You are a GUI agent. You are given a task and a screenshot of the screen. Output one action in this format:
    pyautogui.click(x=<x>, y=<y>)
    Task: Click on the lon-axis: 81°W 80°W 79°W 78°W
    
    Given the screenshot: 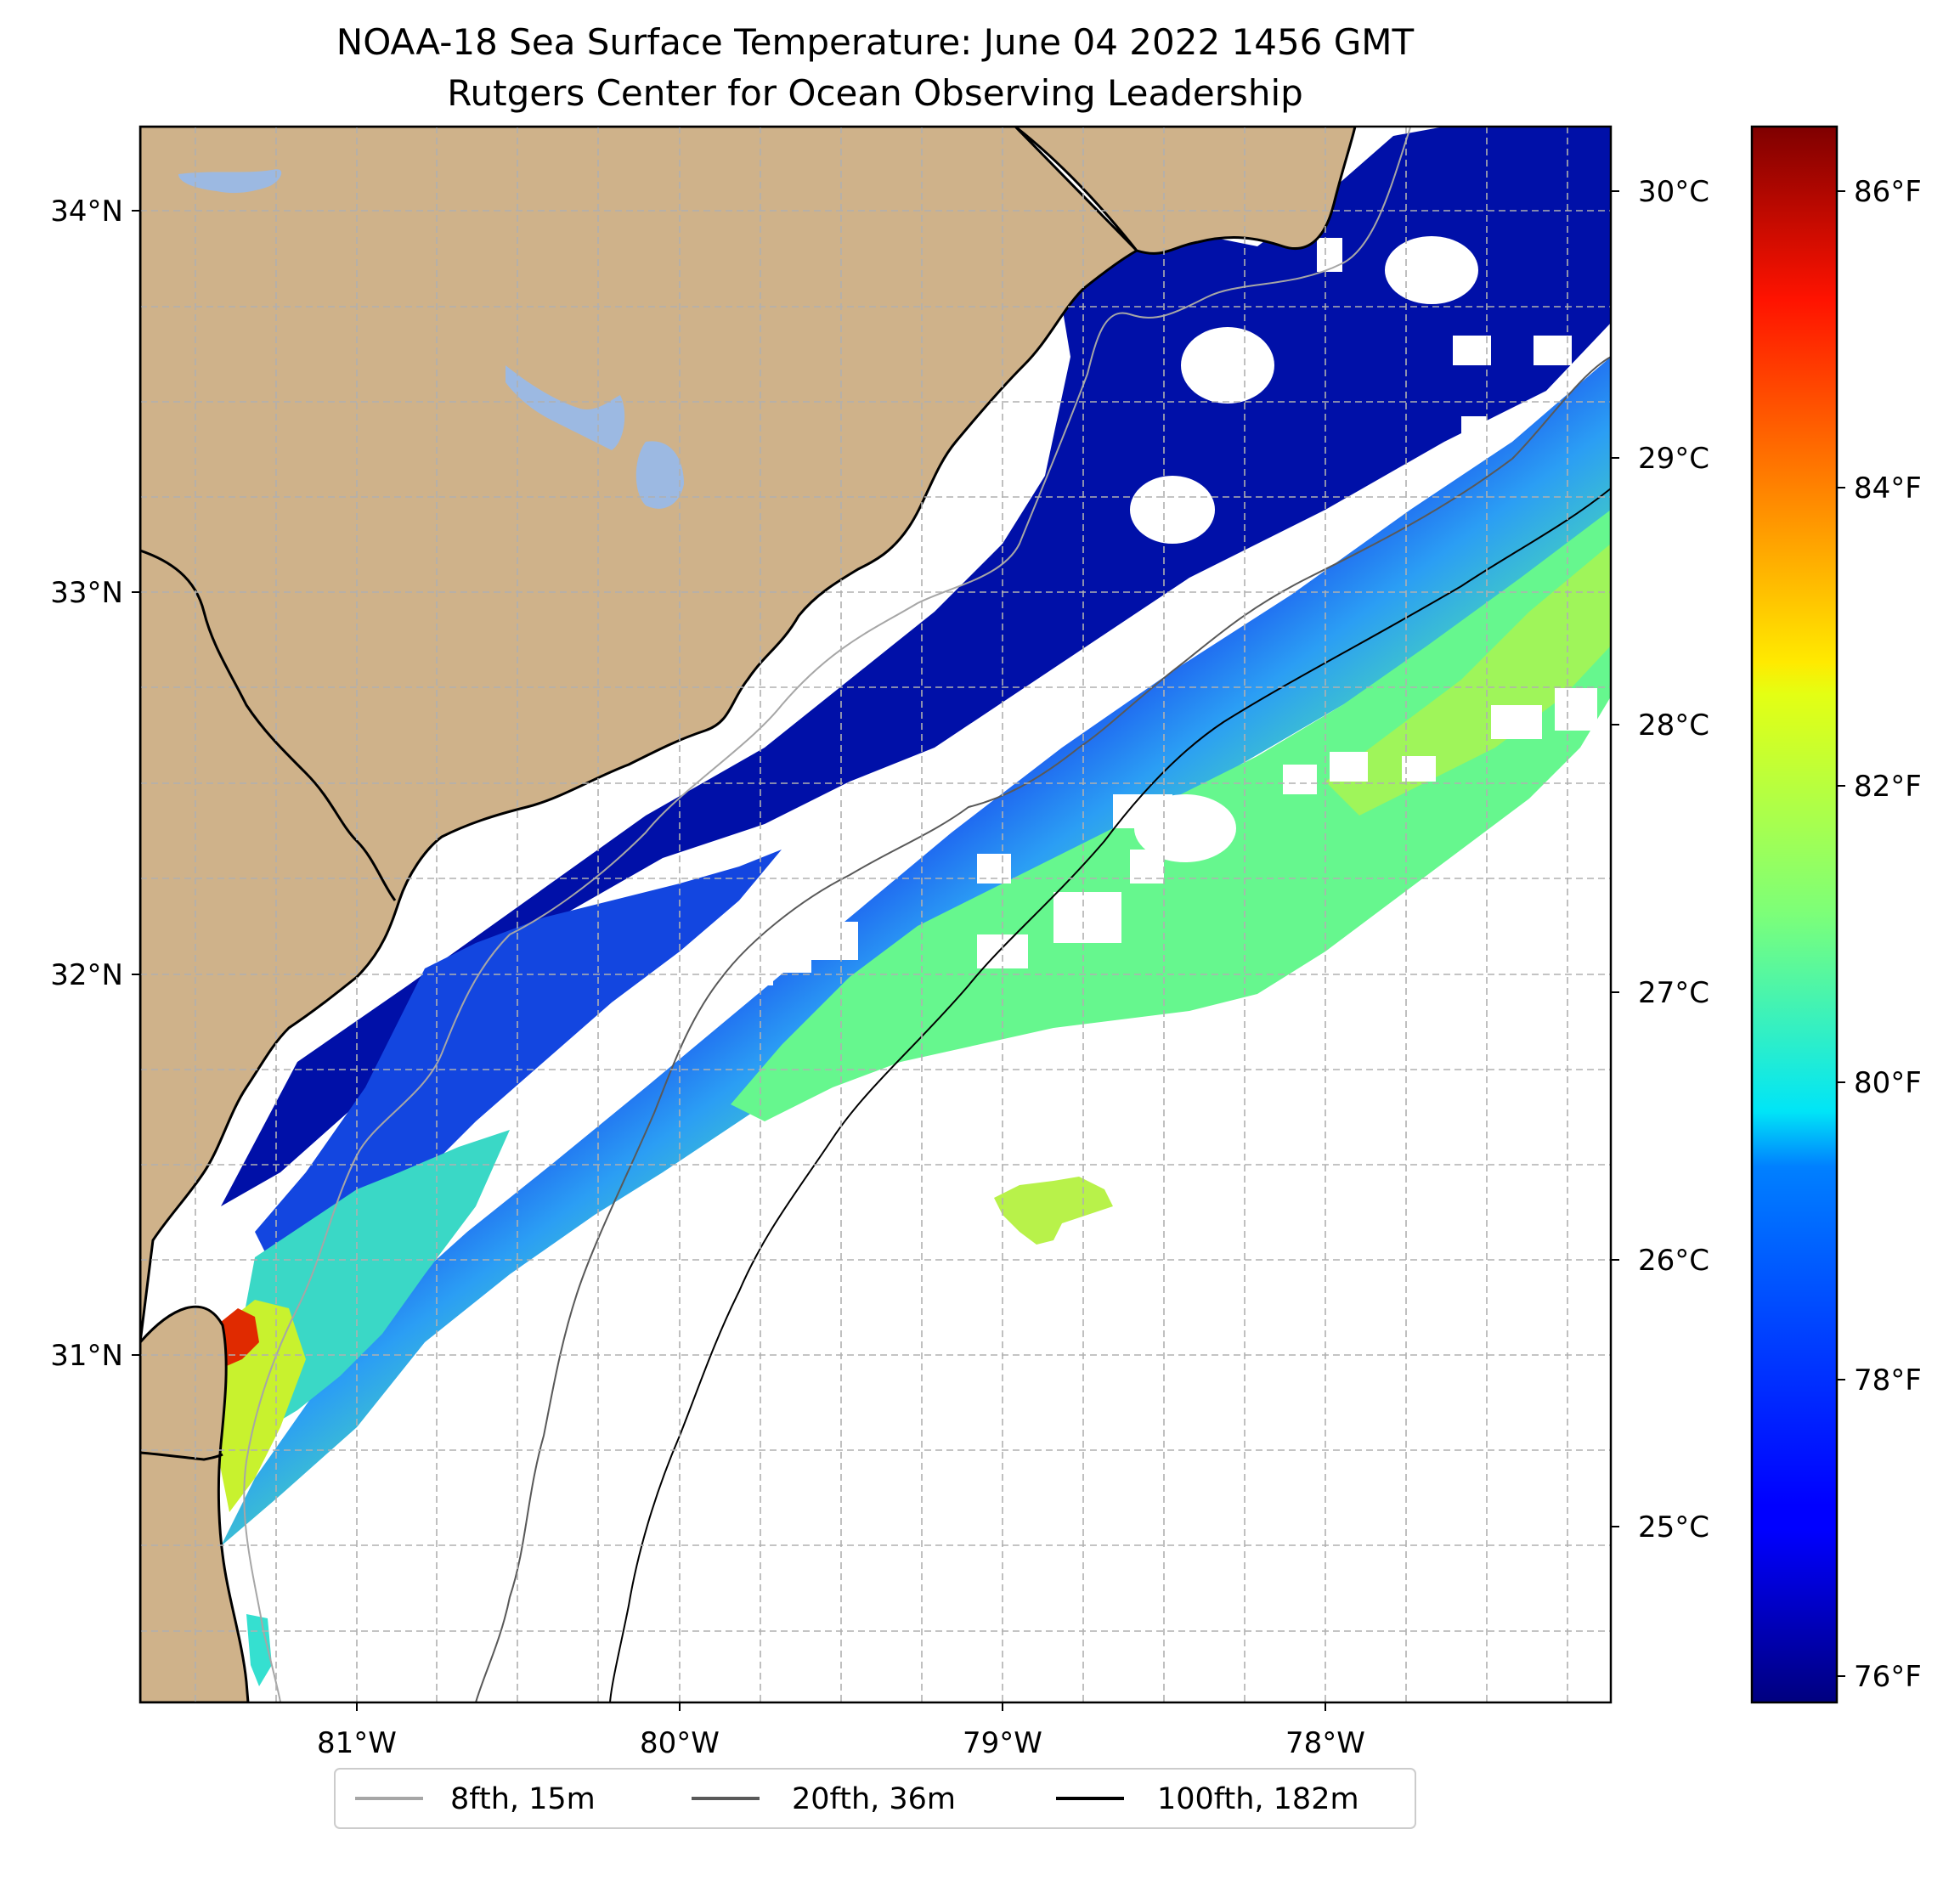 What is the action you would take?
    pyautogui.click(x=841, y=1731)
    